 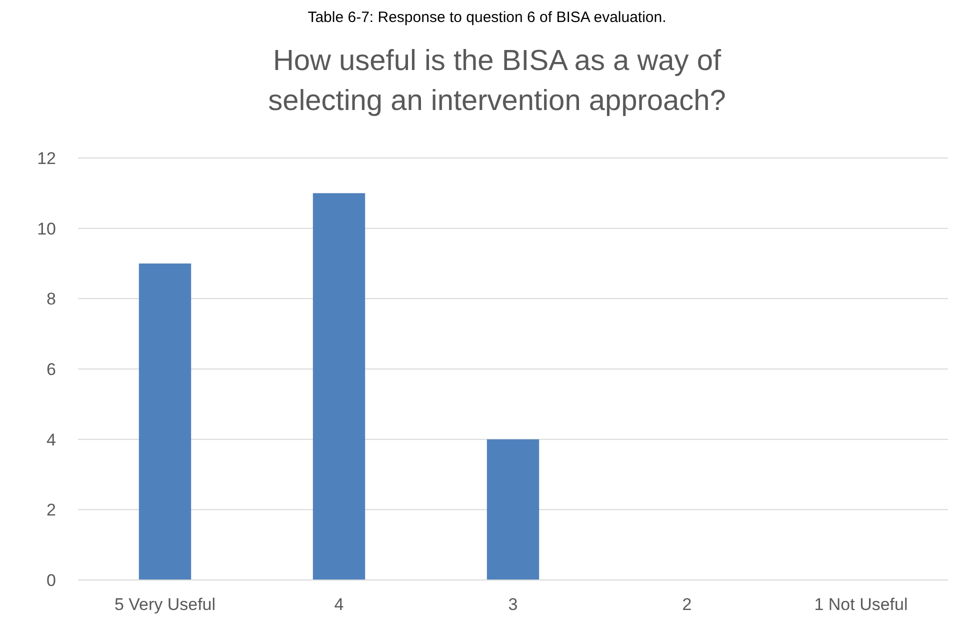 What do you see at coordinates (497, 81) in the screenshot?
I see `chart-title: How useful is the BISA as a way of selecting an intervention approach?` at bounding box center [497, 81].